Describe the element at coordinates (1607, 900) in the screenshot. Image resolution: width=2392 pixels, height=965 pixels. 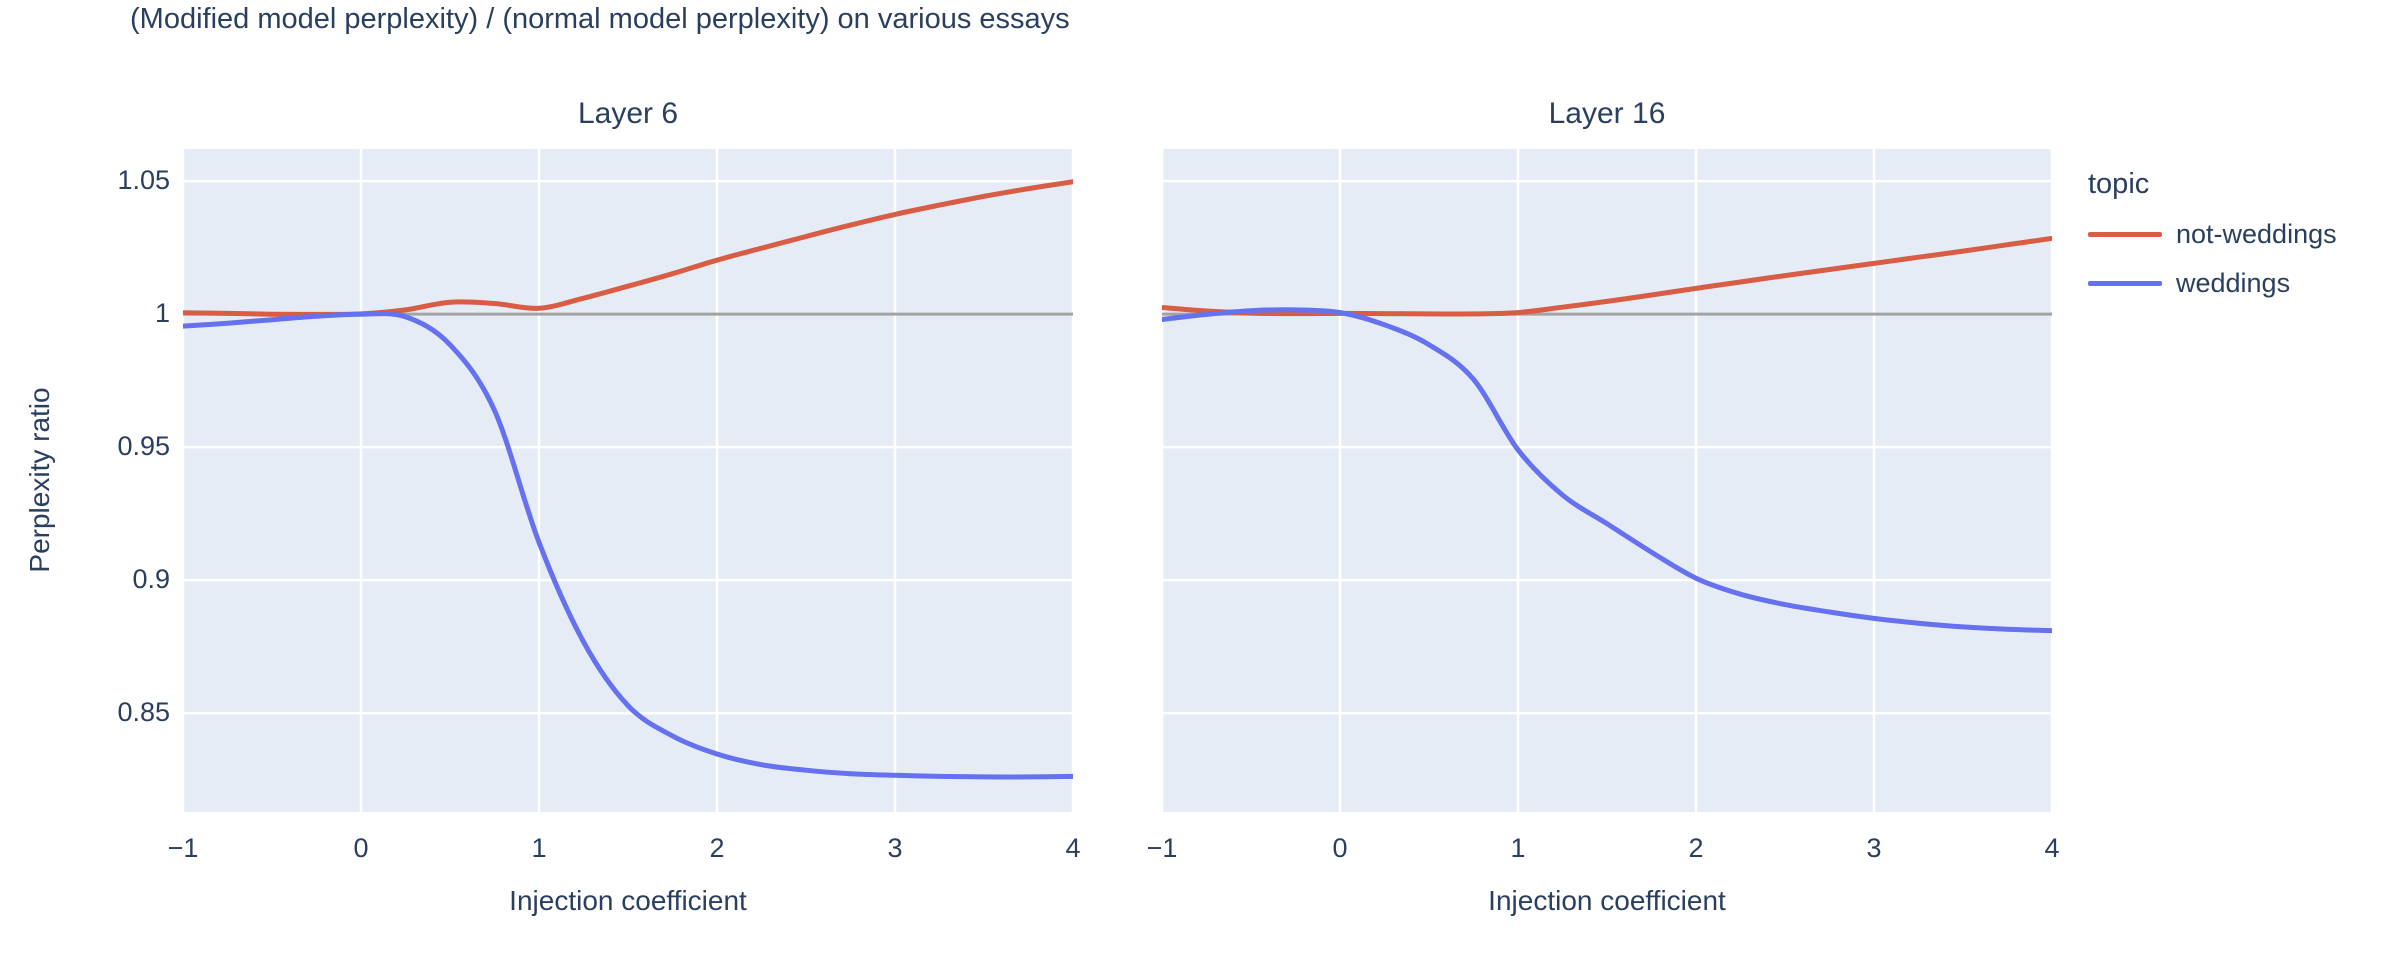
I see `x-axis-title-layer-16: Injection coefficient` at that location.